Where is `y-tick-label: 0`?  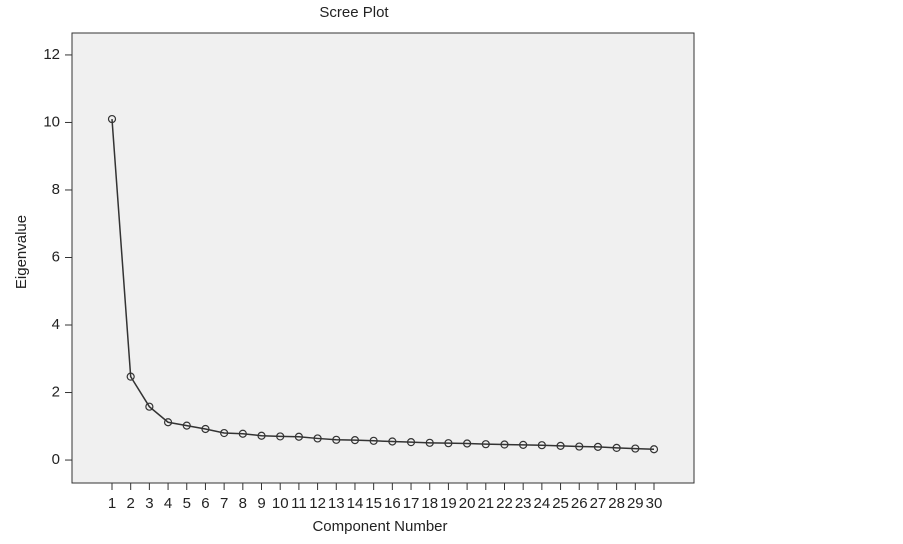 y-tick-label: 0 is located at coordinates (56, 459).